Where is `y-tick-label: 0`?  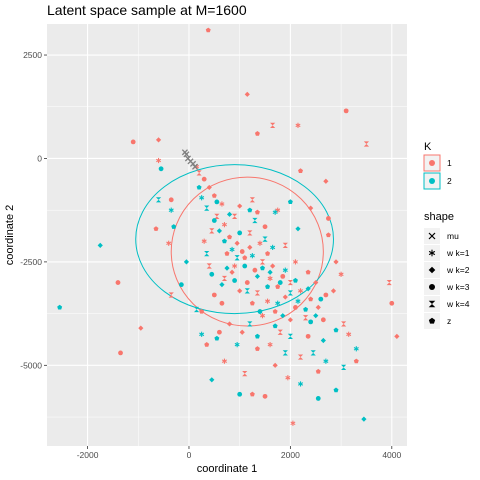
y-tick-label: 0 is located at coordinates (39, 158).